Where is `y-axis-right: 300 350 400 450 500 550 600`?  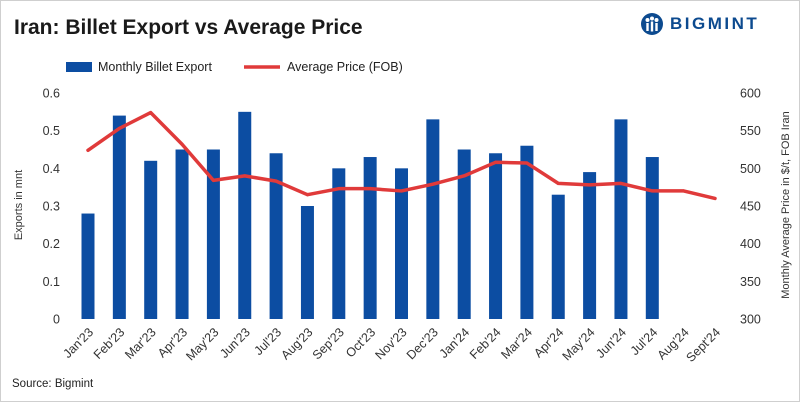 y-axis-right: 300 350 400 450 500 550 600 is located at coordinates (750, 207).